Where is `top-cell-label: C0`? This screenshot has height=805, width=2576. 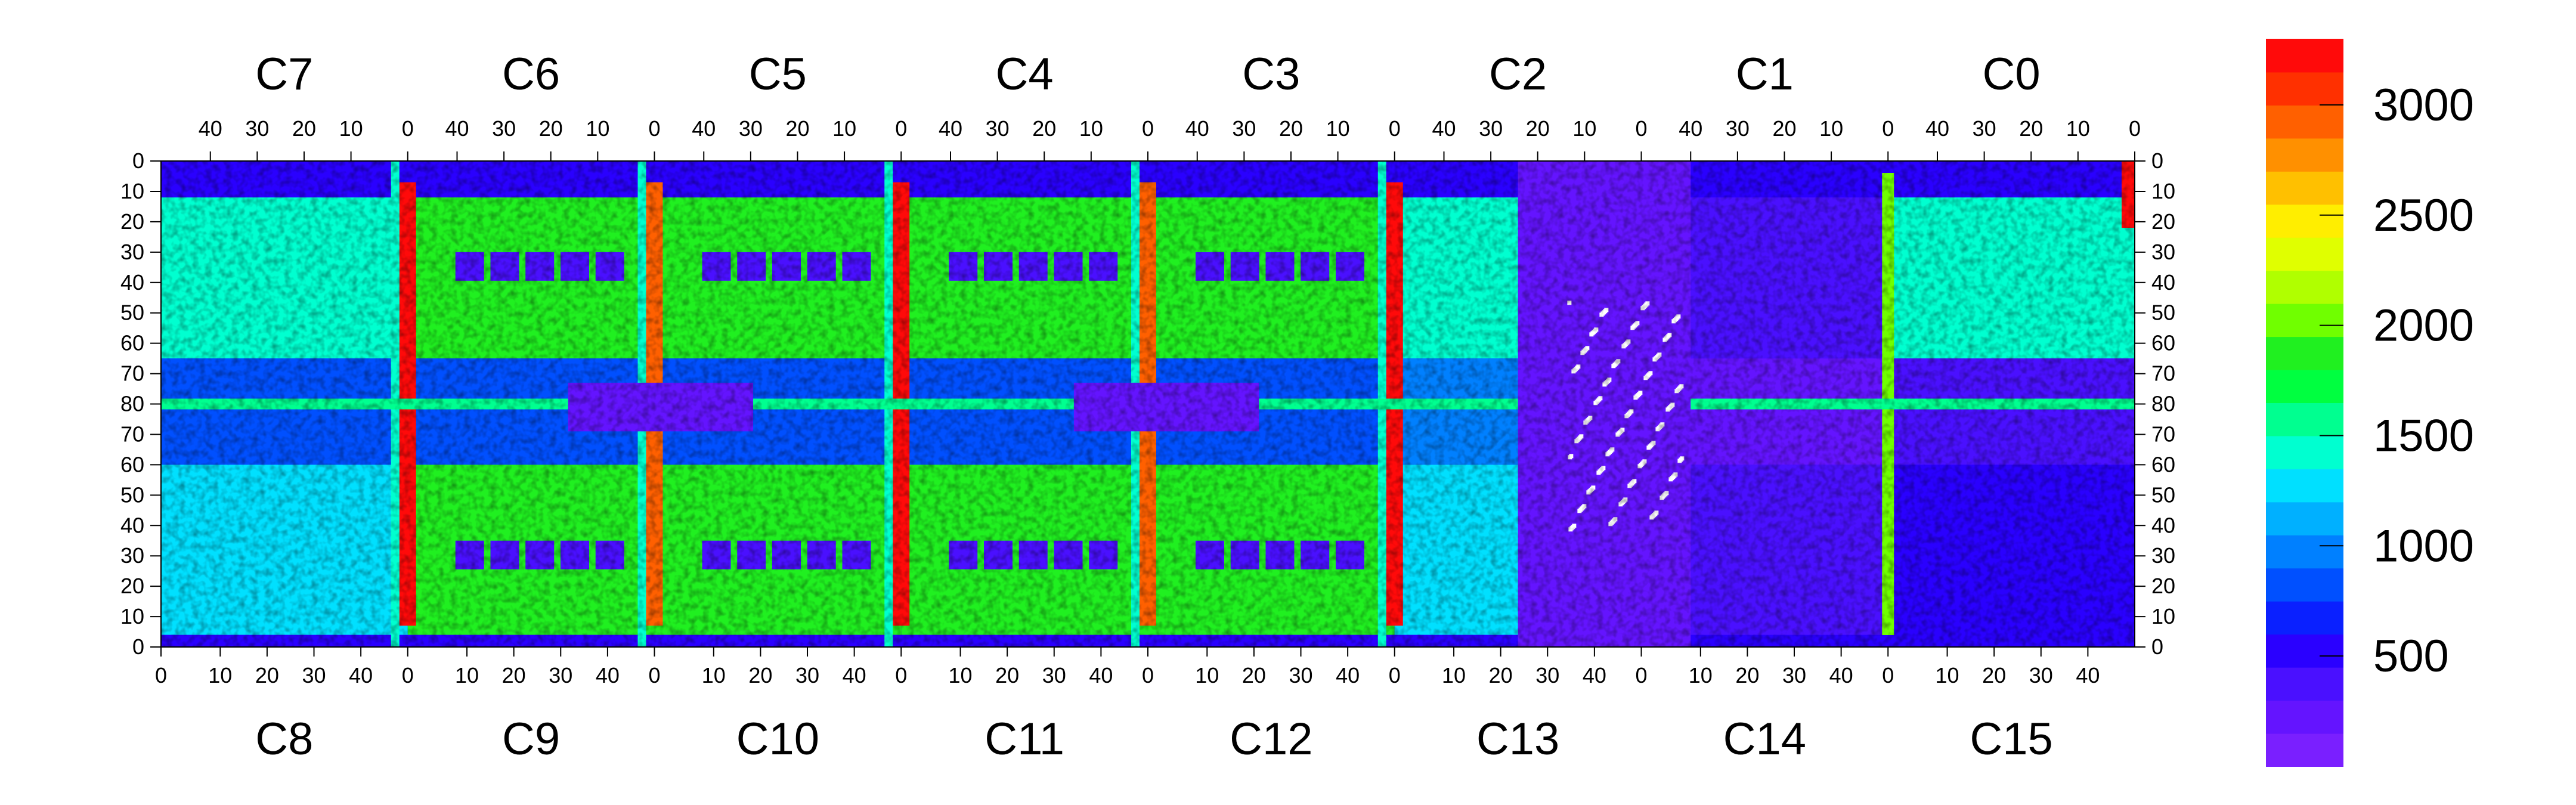 top-cell-label: C0 is located at coordinates (2012, 74).